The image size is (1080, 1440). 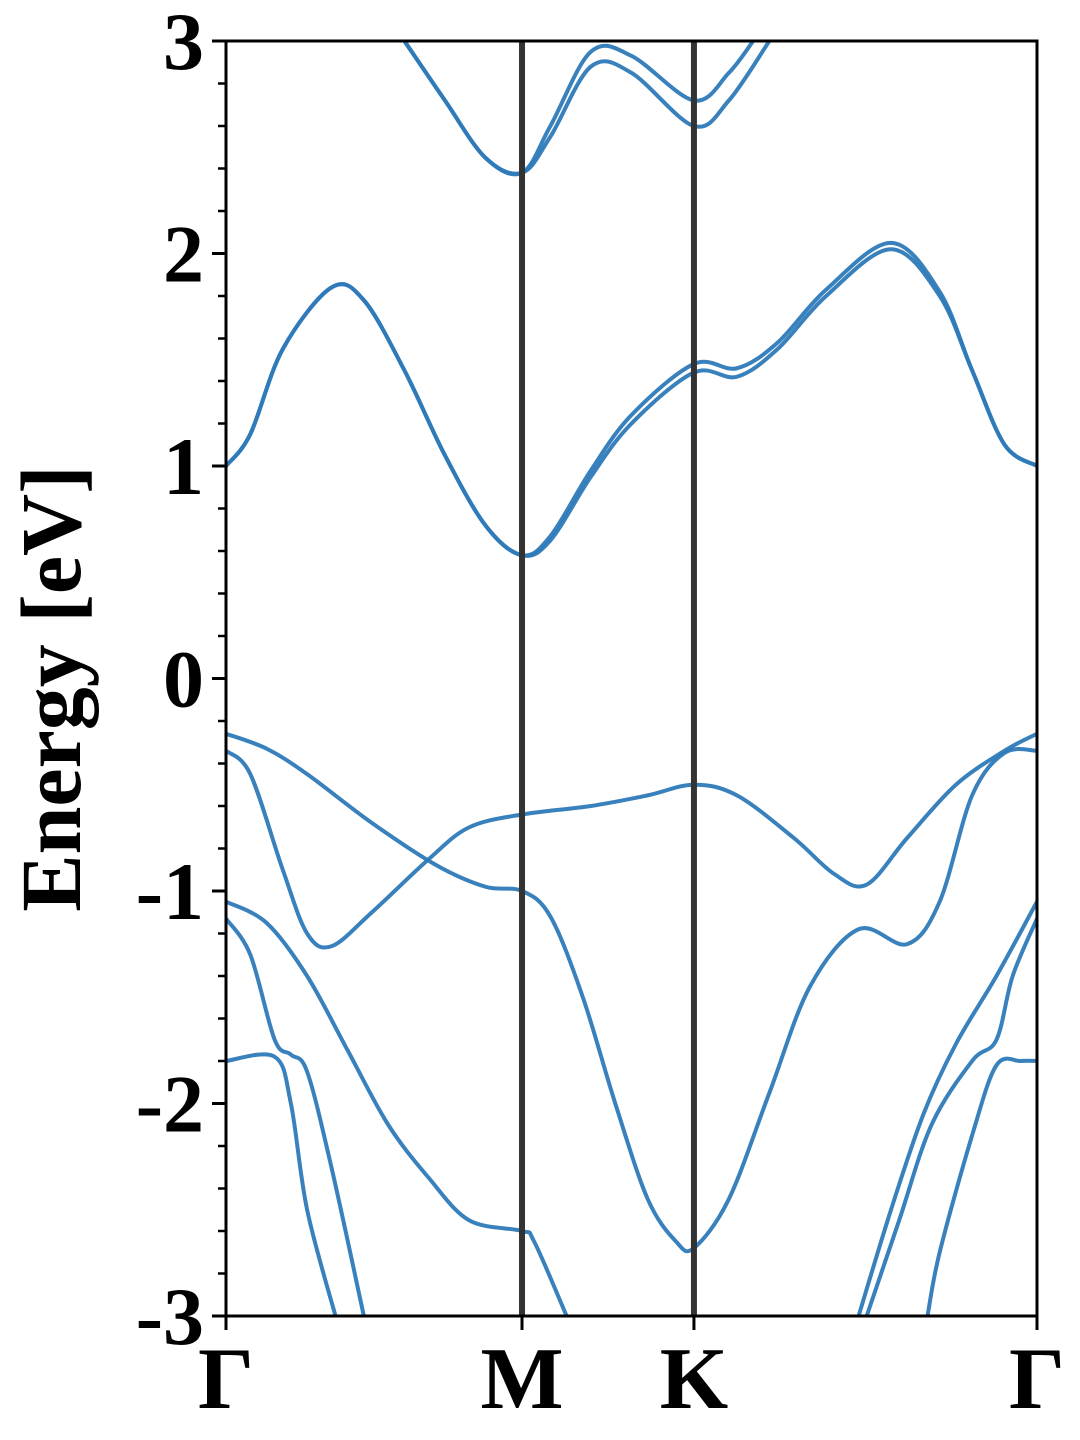 I want to click on y-tick-label: 3, so click(x=183, y=43).